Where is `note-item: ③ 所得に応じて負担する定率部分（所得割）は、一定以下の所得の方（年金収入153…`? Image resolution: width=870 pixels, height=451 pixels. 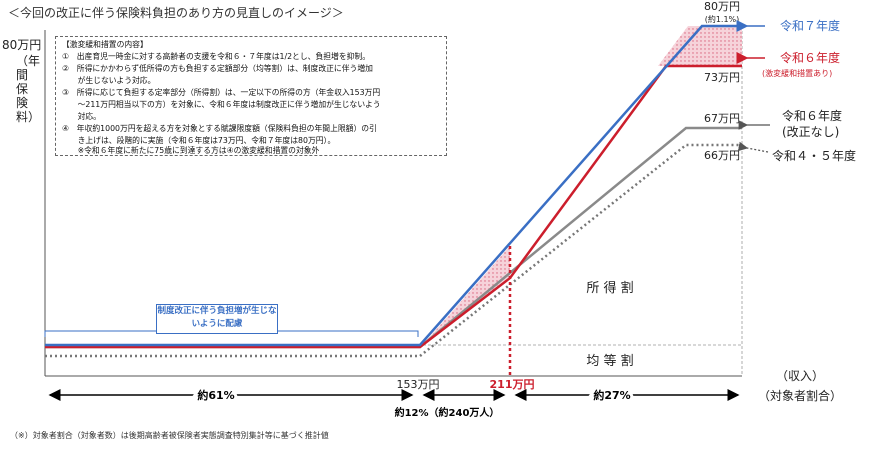
note-item: ③ 所得に応じて負担する定率部分（所得割）は、一定以下の所得の方（年金収入153… is located at coordinates (221, 92).